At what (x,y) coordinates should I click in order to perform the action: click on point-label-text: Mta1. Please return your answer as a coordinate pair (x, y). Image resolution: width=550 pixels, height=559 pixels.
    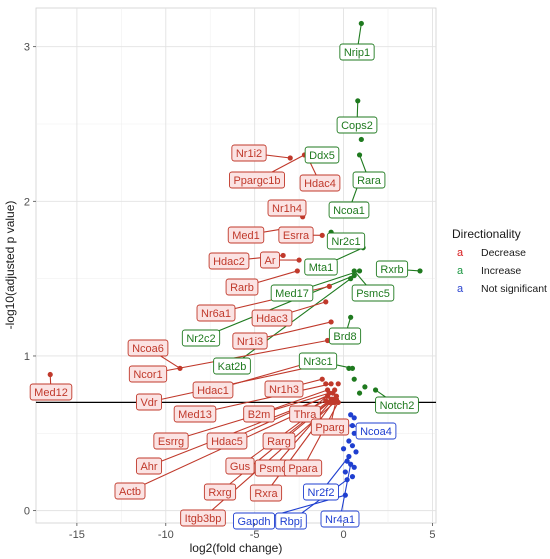
    Looking at the image, I should click on (321, 268).